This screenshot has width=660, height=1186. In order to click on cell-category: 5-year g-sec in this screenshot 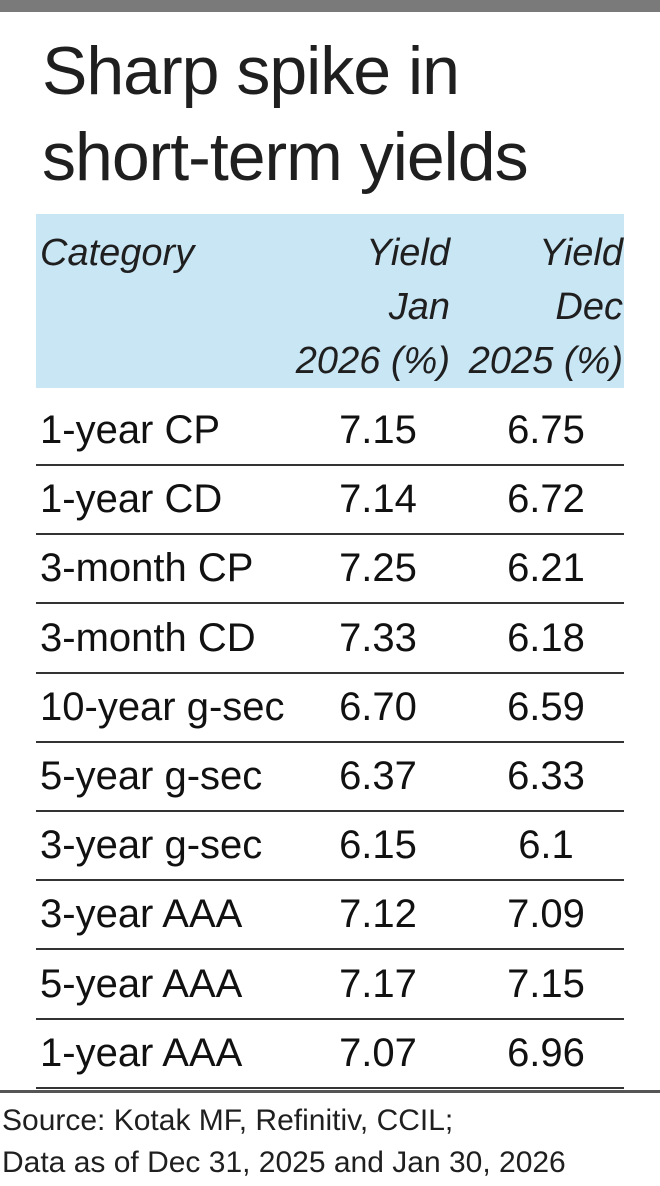, I will do `click(151, 776)`.